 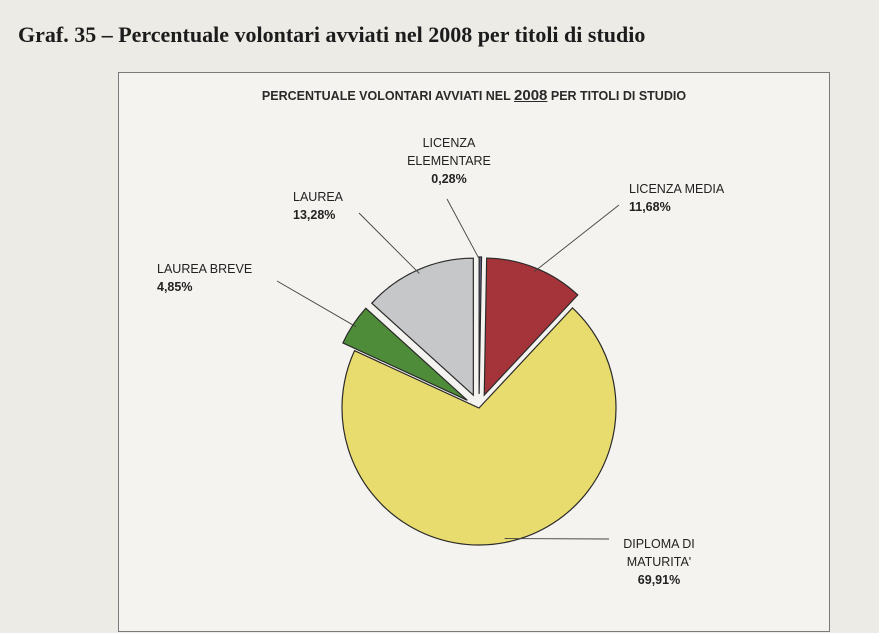 What do you see at coordinates (650, 207) in the screenshot?
I see `slice-value-label: 11,68%` at bounding box center [650, 207].